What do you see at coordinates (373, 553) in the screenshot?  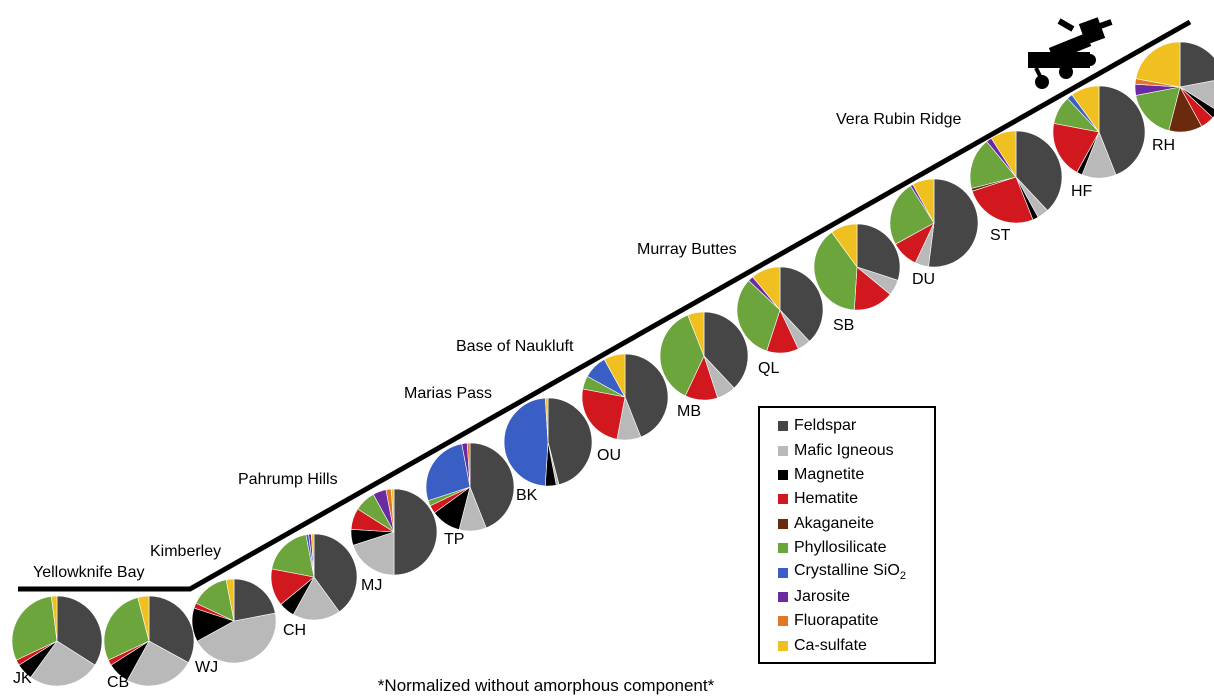 I see `pie-slice-mj-mafic` at bounding box center [373, 553].